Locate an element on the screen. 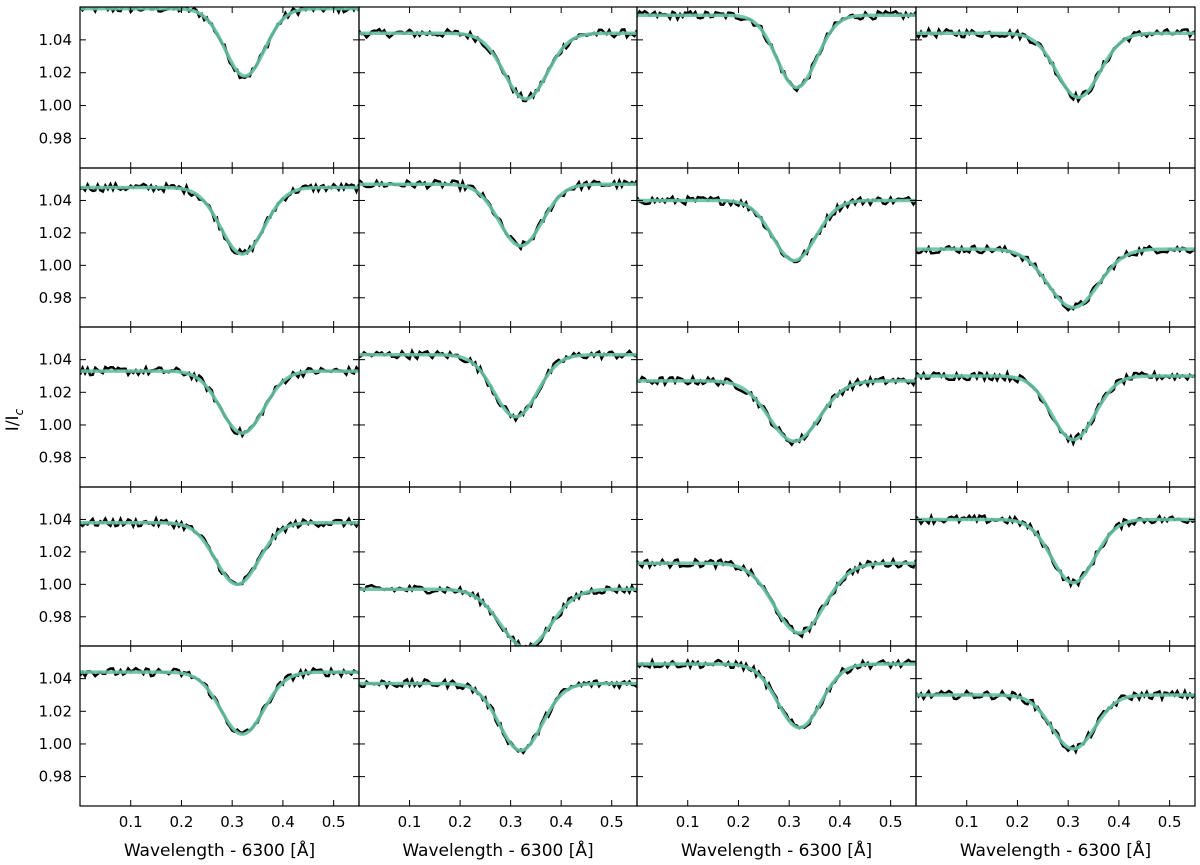 The width and height of the screenshot is (1200, 865). y-axis-label-subscript: c is located at coordinates (19, 411).